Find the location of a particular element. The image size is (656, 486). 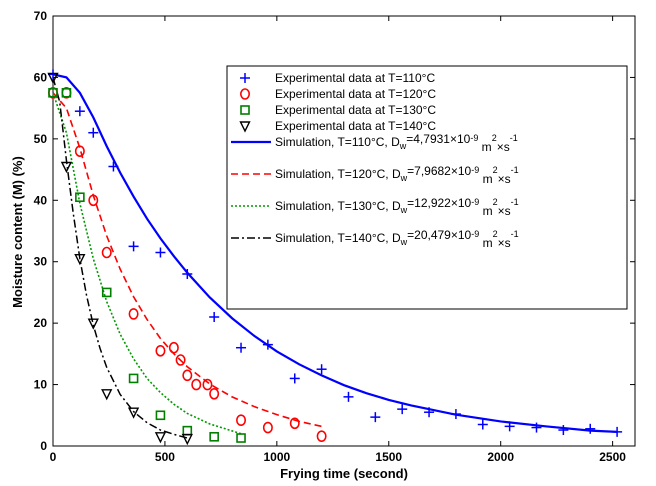

legend-label-part: Simulation, T=110°C, D is located at coordinates (337, 142).